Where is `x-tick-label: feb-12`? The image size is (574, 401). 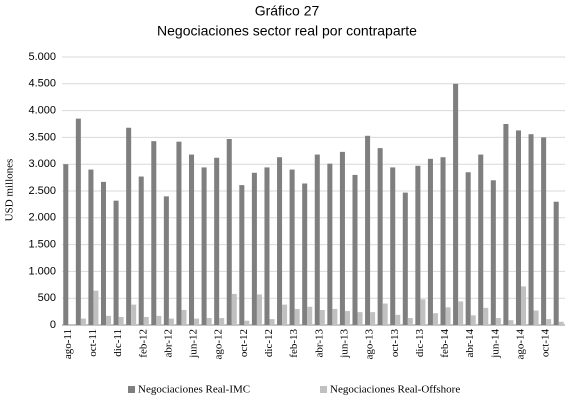 x-tick-label: feb-12 is located at coordinates (143, 343).